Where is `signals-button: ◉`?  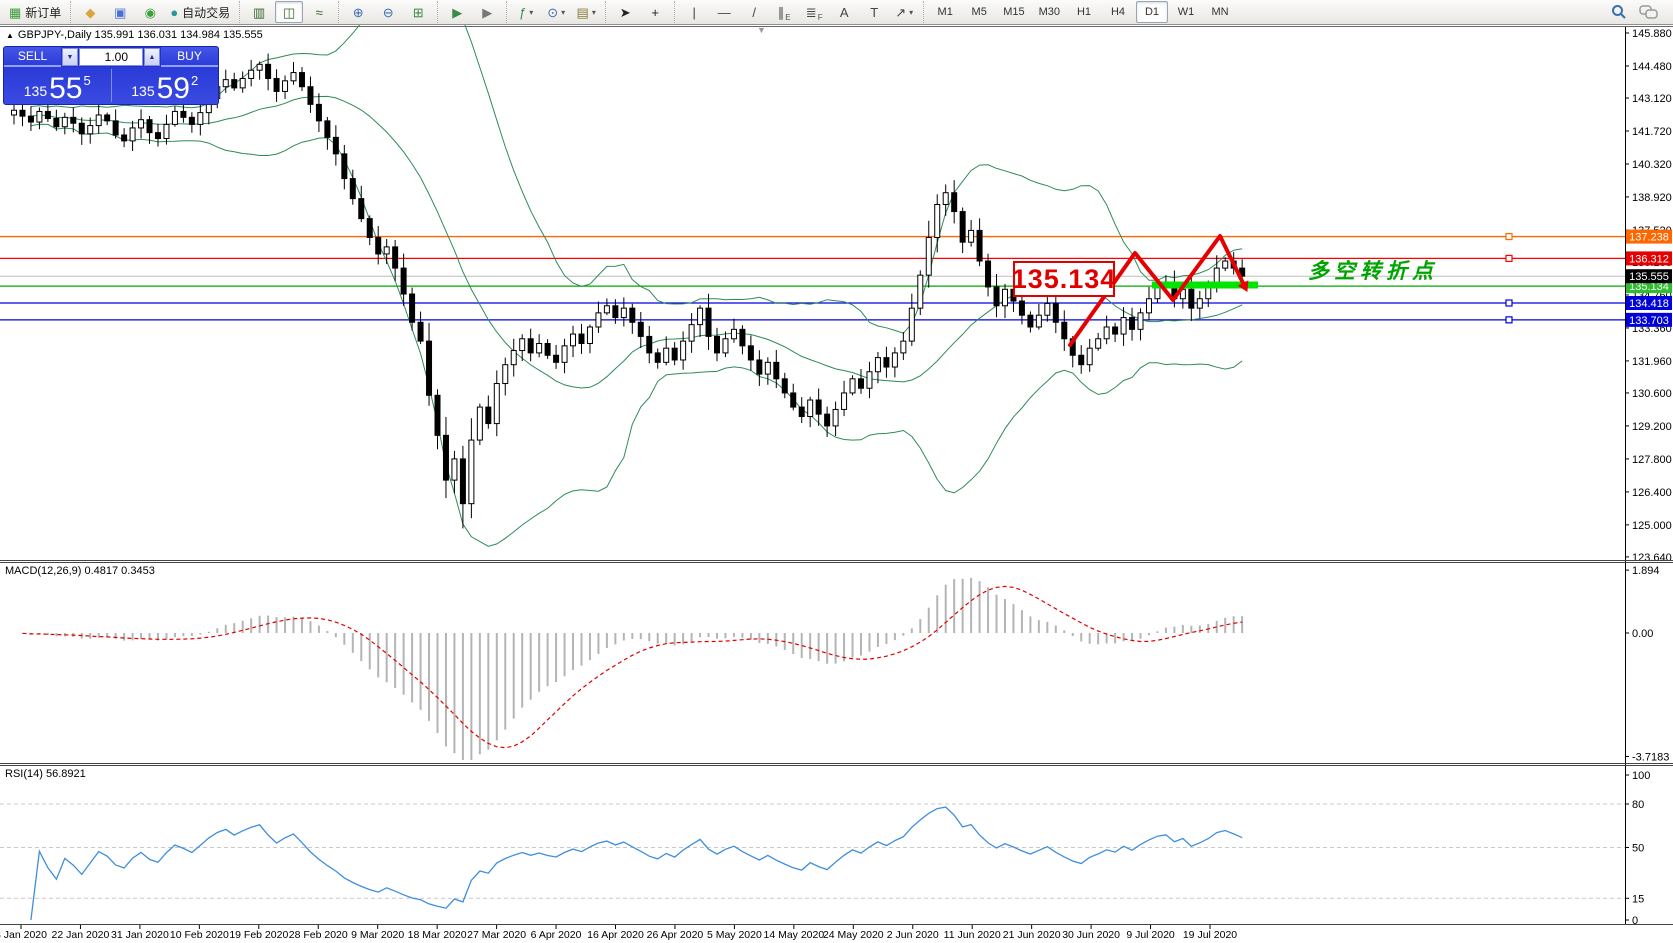 signals-button: ◉ is located at coordinates (150, 12).